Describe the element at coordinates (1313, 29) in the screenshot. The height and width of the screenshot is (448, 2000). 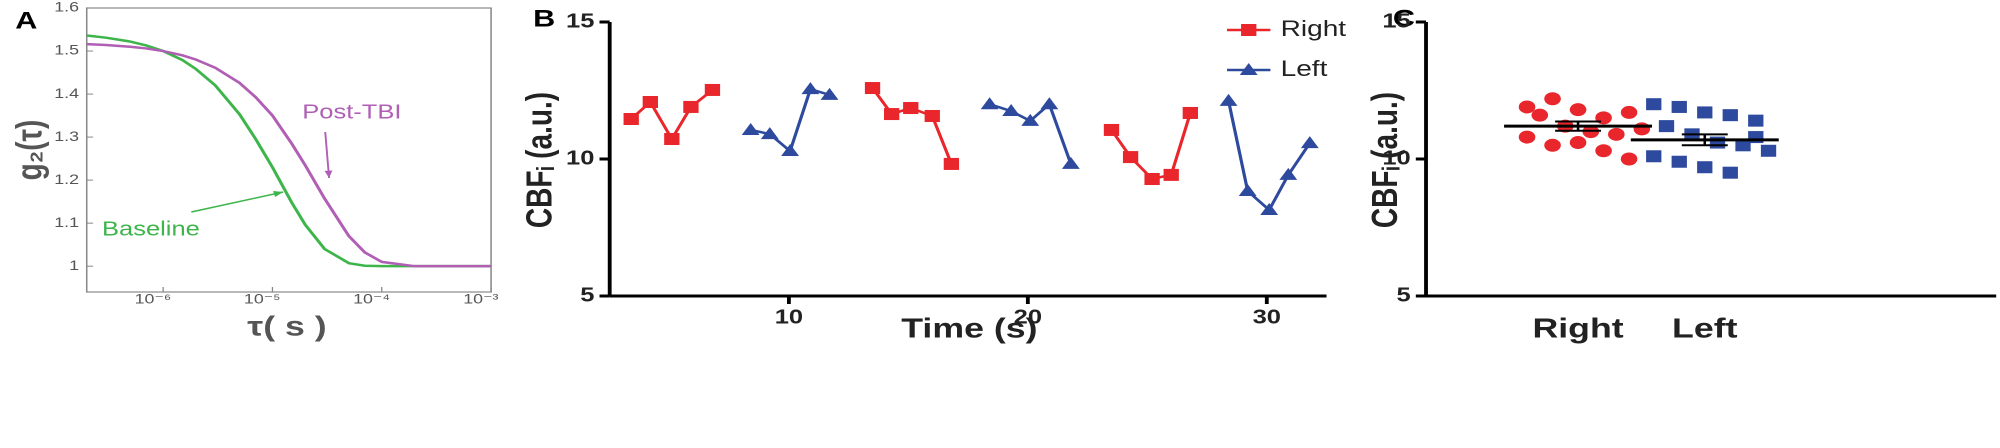
I see `legend-label: Right` at that location.